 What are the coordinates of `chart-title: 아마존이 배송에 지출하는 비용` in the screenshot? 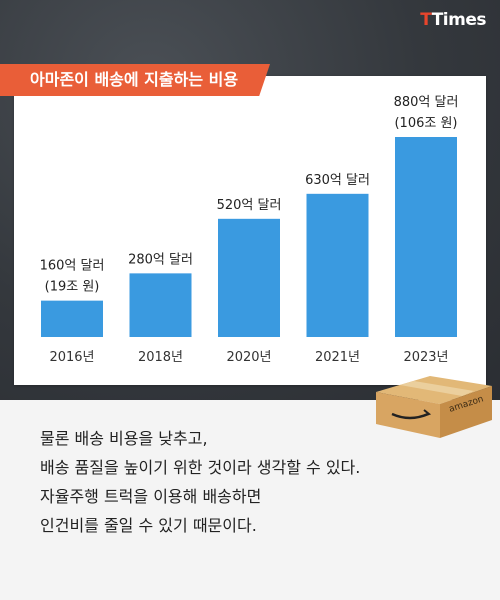 It's located at (135, 80).